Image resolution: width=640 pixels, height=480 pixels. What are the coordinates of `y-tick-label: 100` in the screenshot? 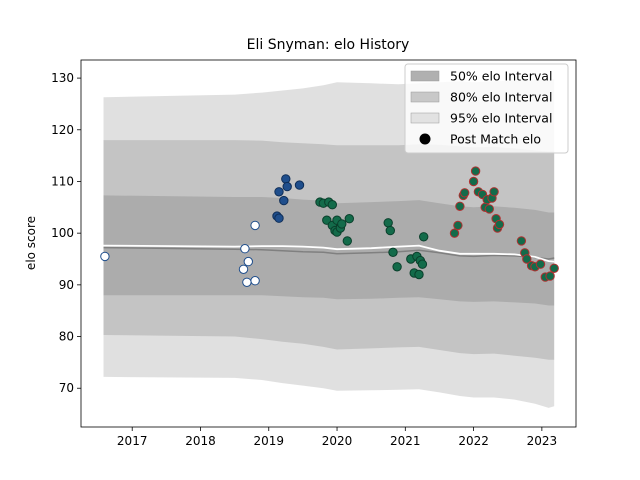 It's located at (62, 233).